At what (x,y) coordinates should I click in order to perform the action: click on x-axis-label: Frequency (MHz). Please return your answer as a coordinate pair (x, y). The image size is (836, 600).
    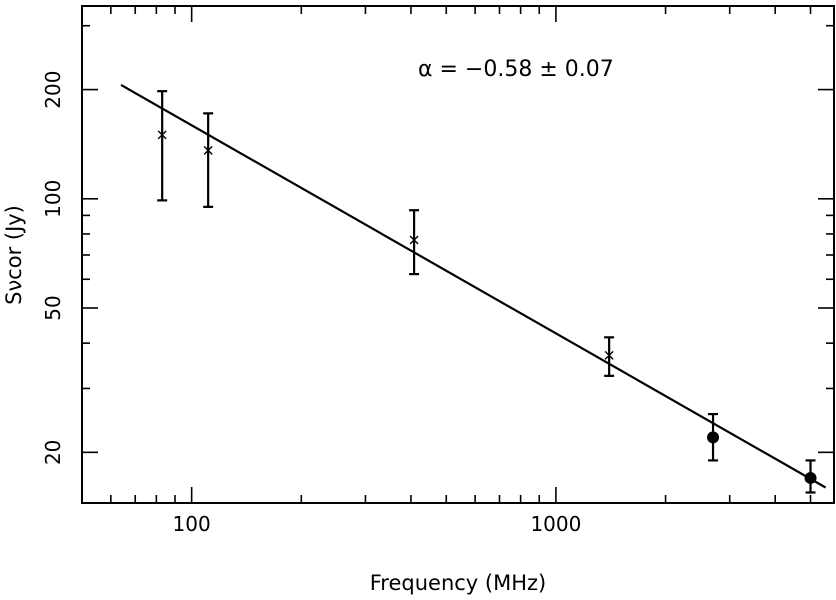
    Looking at the image, I should click on (458, 583).